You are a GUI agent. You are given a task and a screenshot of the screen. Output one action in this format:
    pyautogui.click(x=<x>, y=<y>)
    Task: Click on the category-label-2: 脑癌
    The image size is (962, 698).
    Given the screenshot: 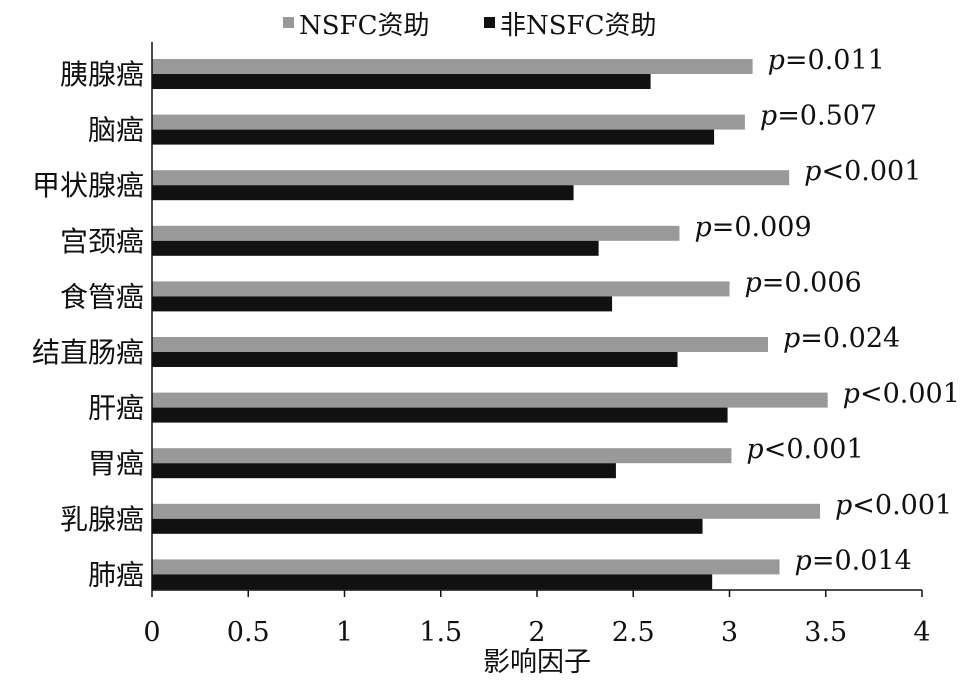 What is the action you would take?
    pyautogui.click(x=116, y=130)
    